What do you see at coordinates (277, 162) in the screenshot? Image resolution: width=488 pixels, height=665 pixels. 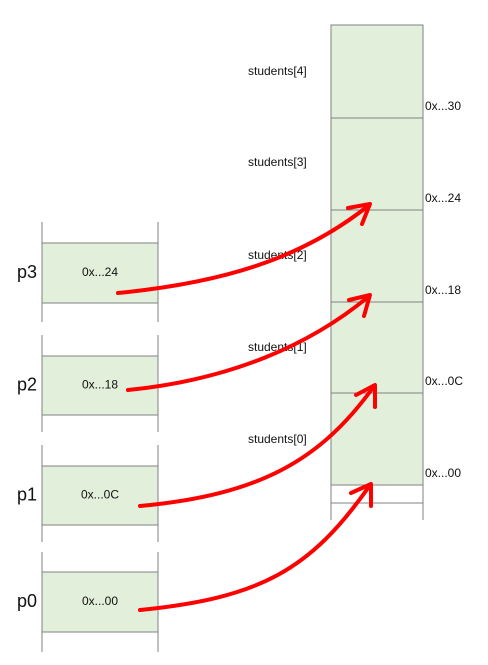 I see `element-label: students[3]` at bounding box center [277, 162].